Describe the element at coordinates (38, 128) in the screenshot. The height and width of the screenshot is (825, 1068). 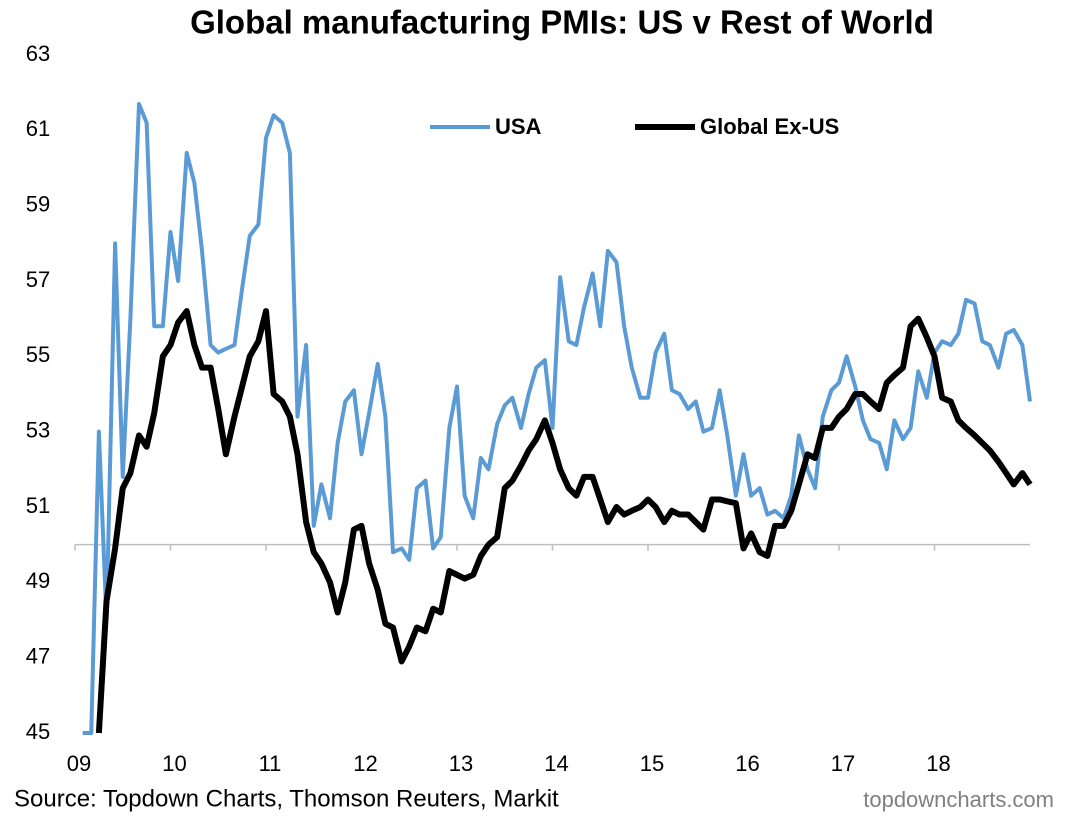
I see `y-tick-label: 61` at that location.